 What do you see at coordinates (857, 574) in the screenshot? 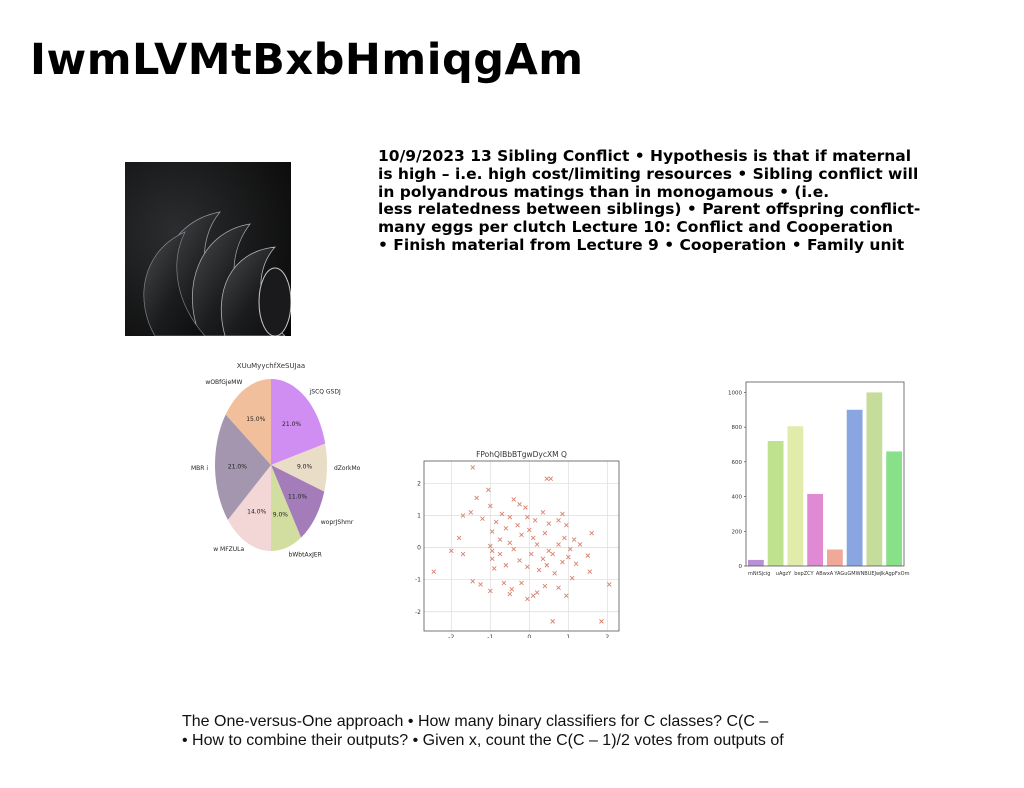
I see `x-tick-label: YAGuGMWNBUEJwj` at bounding box center [857, 574].